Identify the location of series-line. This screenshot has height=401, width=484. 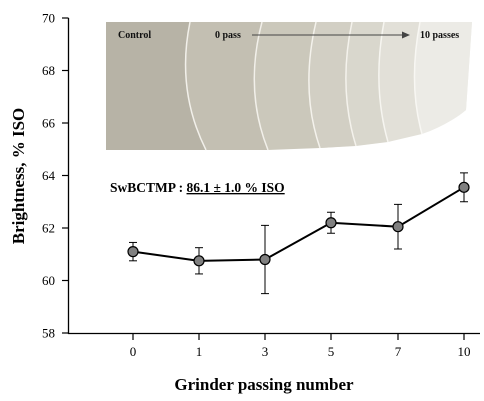
(298, 224).